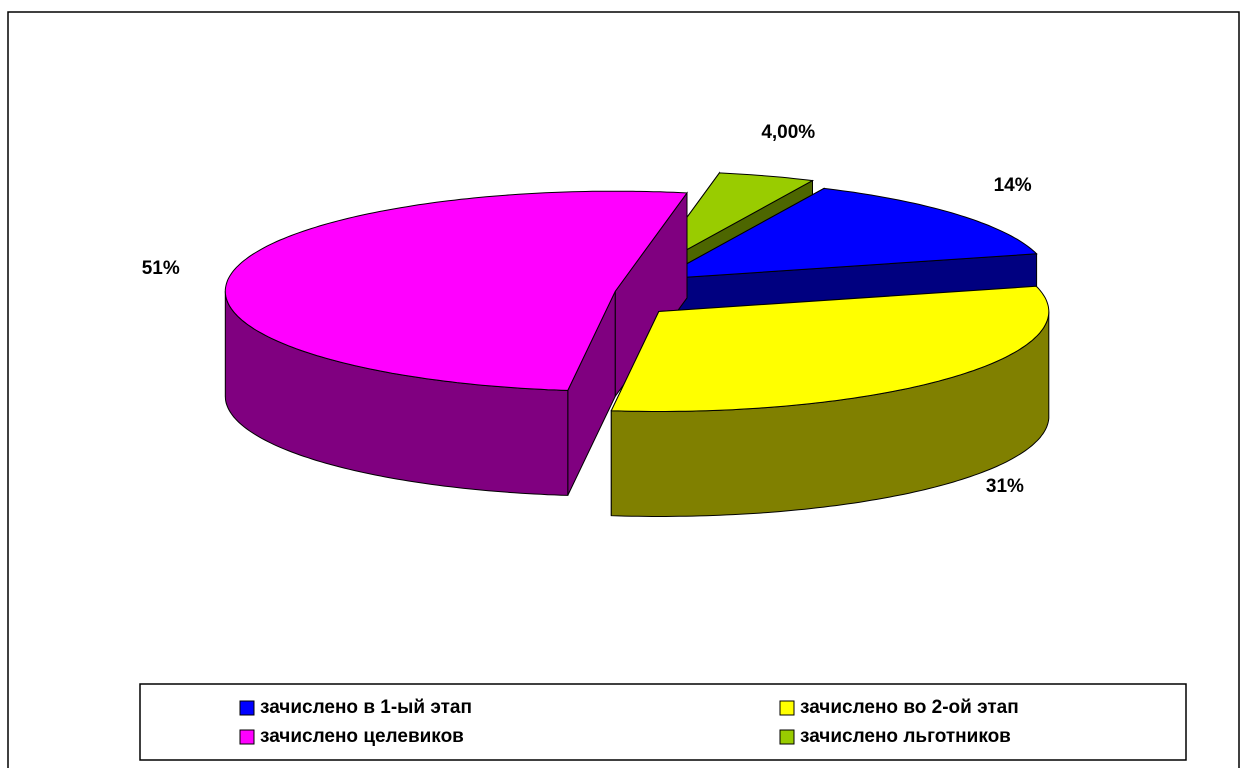  Describe the element at coordinates (161, 268) in the screenshot. I see `data-label: 51%` at that location.